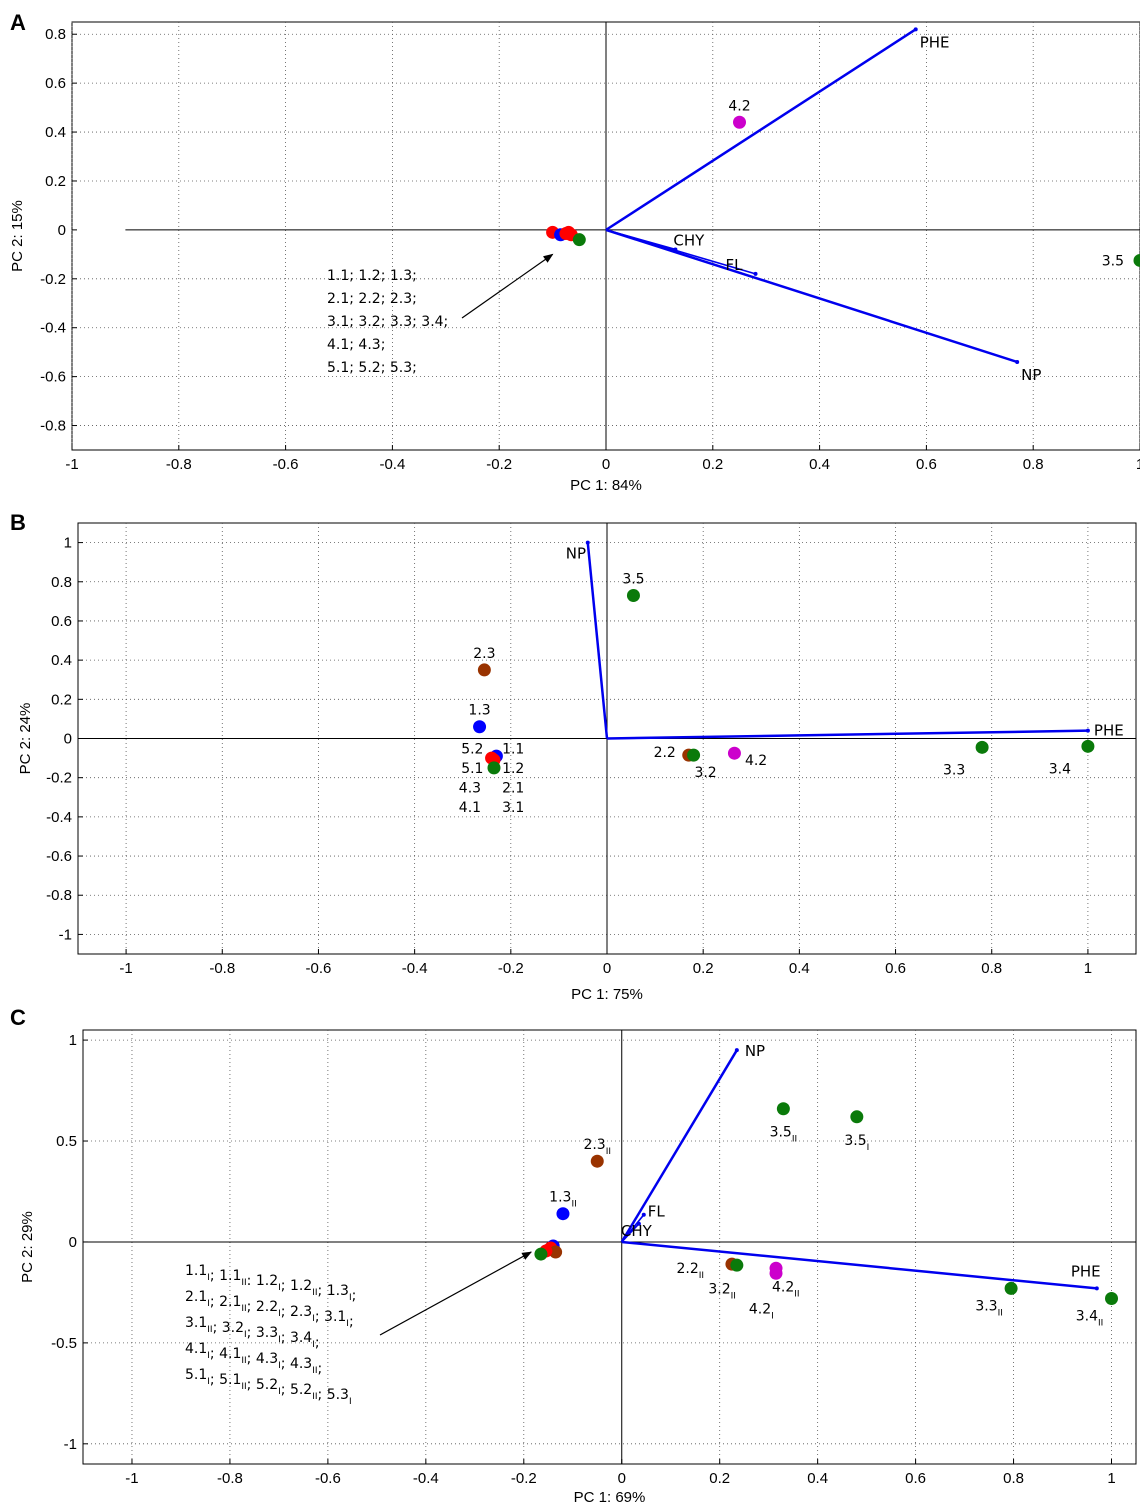  Describe the element at coordinates (513, 808) in the screenshot. I see `point-label: 3.1` at that location.